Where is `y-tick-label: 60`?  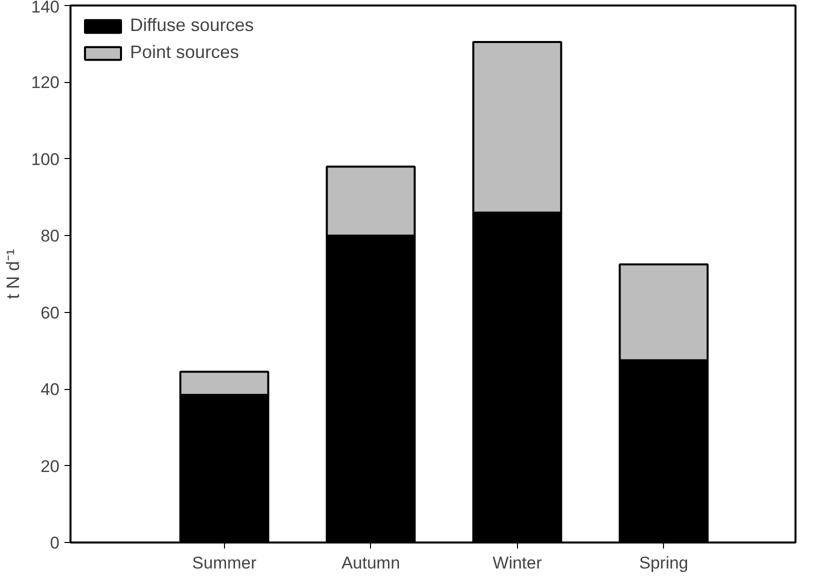
y-tick-label: 60 is located at coordinates (50, 312).